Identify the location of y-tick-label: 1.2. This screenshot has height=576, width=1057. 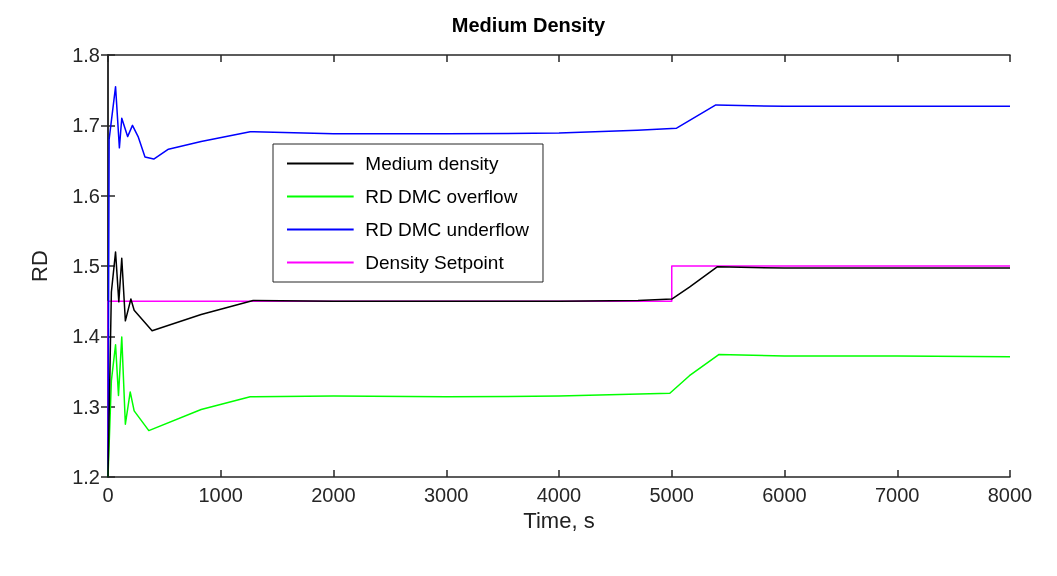
(86, 477).